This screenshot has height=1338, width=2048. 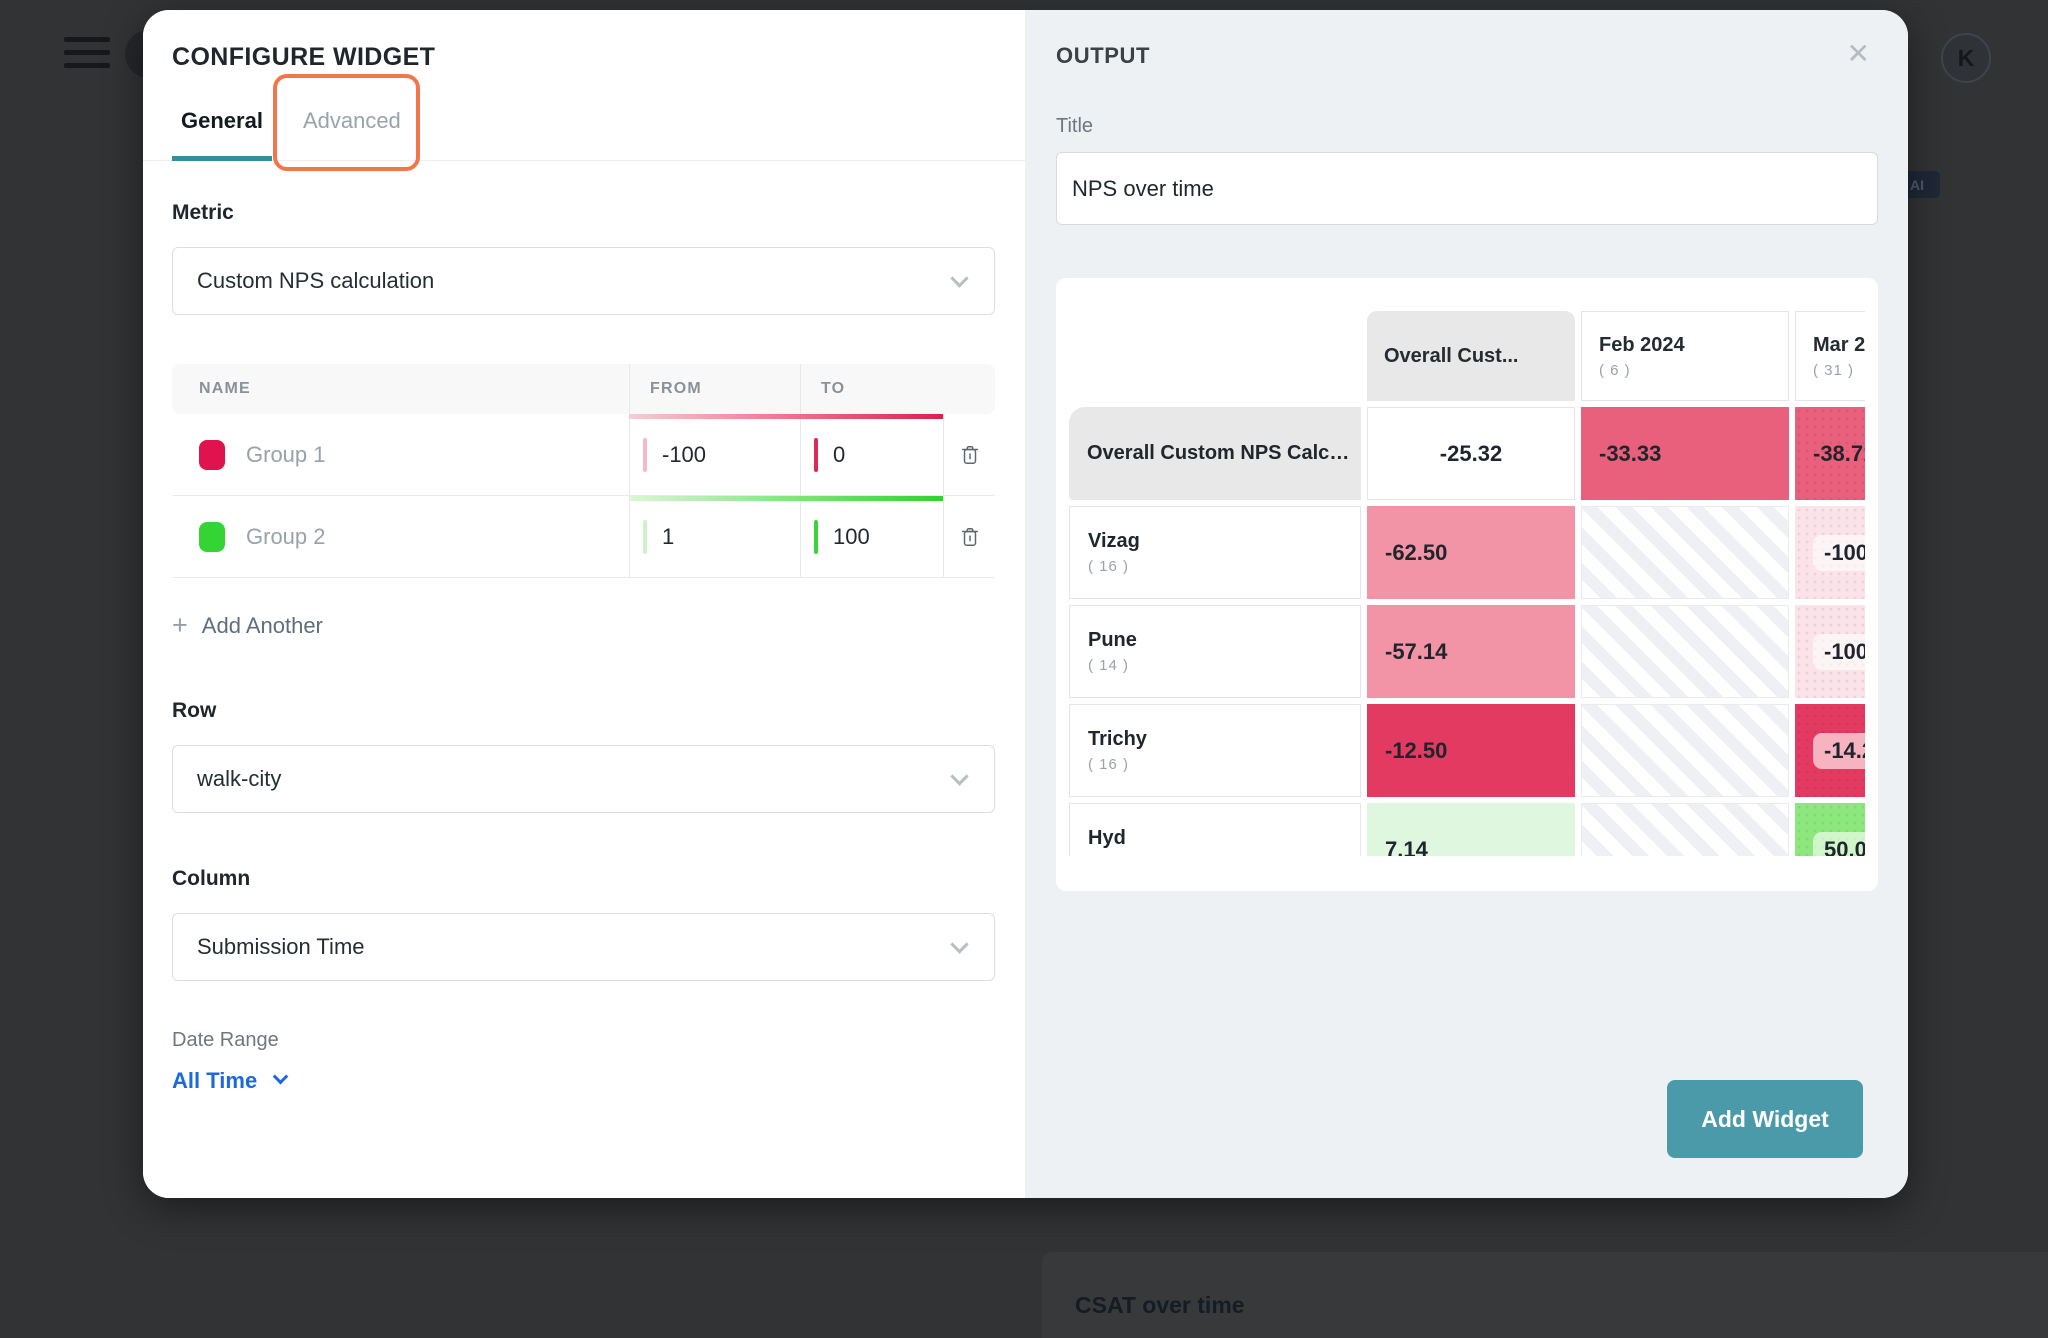 I want to click on tab-bar: General Advanced, so click(x=584, y=134).